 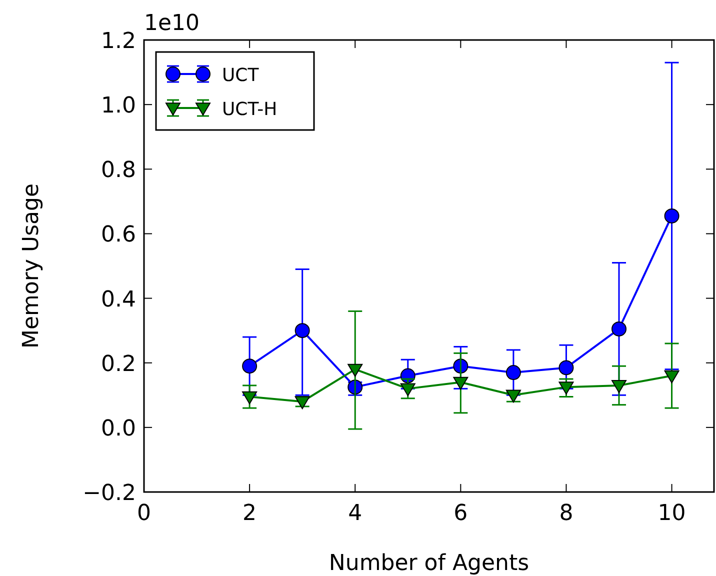 What do you see at coordinates (249, 513) in the screenshot?
I see `x-tick-label: 2` at bounding box center [249, 513].